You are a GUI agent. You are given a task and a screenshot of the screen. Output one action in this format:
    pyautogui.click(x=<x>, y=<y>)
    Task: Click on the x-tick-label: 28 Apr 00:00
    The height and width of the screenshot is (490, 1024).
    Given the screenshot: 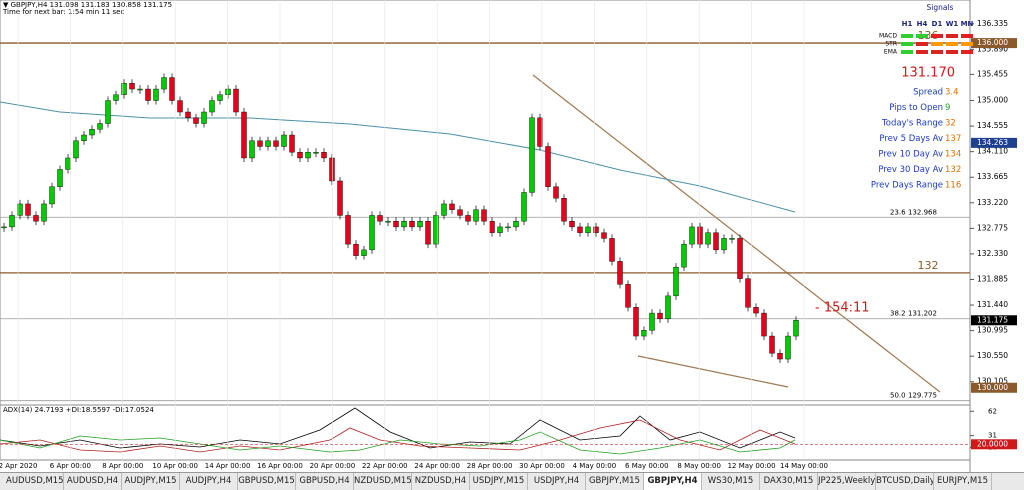 What is the action you would take?
    pyautogui.click(x=490, y=466)
    